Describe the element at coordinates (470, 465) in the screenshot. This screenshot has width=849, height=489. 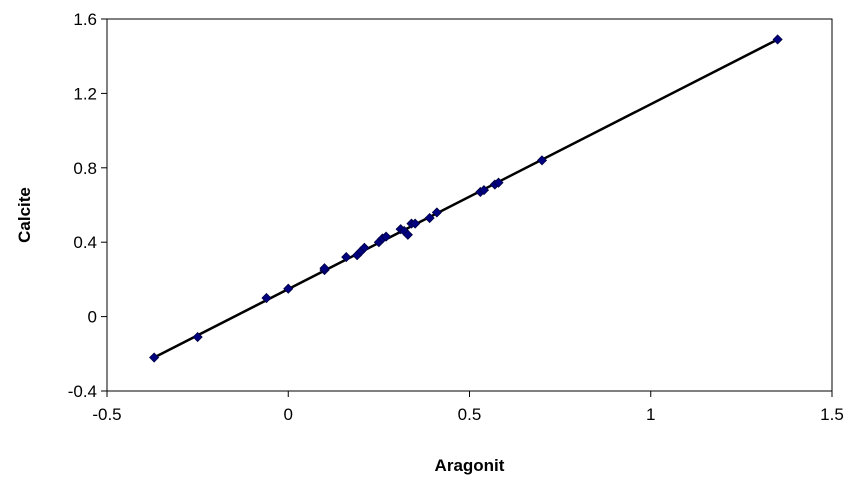
I see `x-axis-title: Aragonit` at that location.